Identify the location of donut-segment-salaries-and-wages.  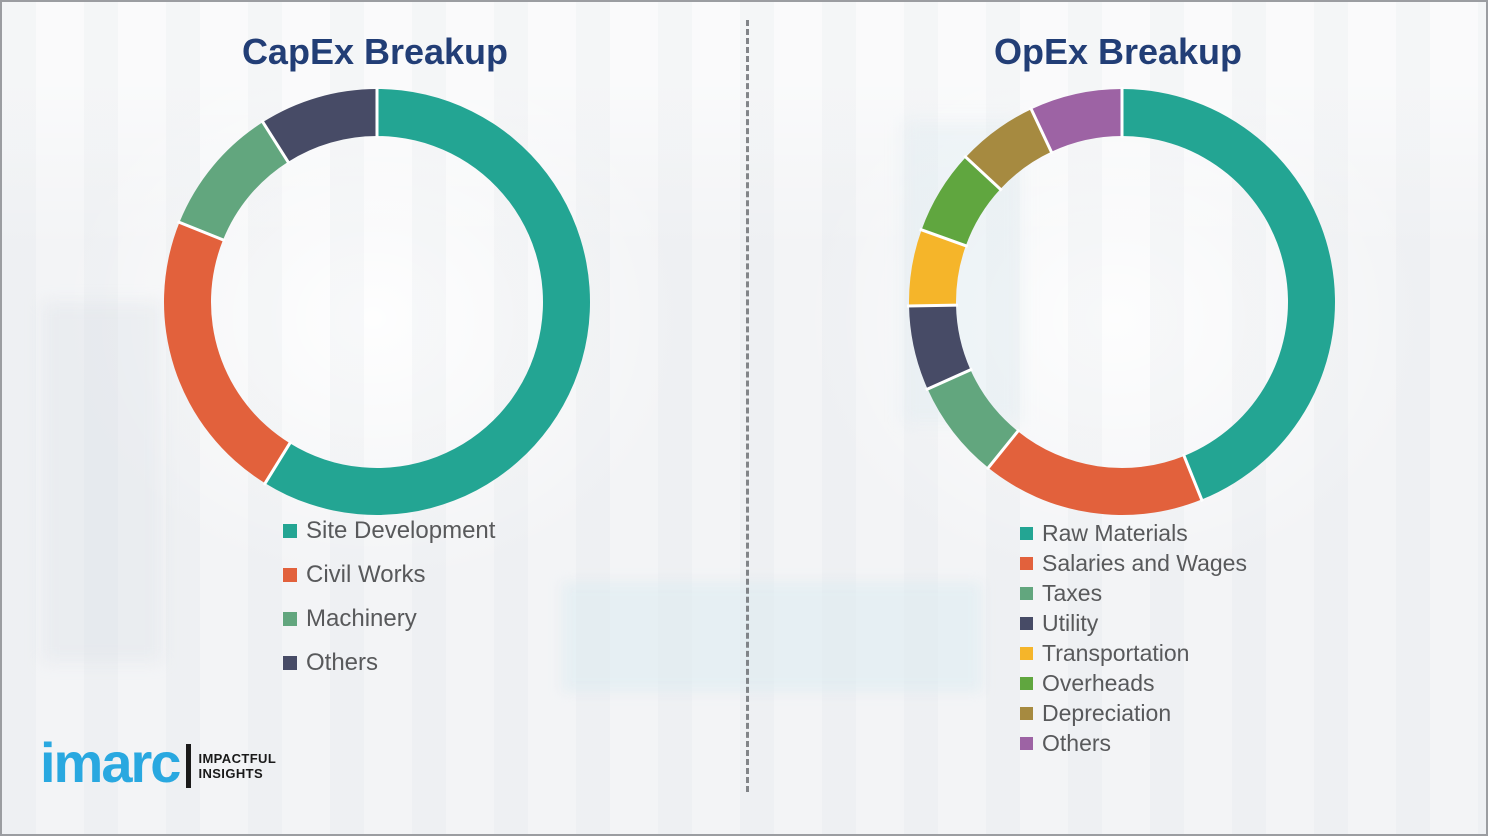
(1095, 473).